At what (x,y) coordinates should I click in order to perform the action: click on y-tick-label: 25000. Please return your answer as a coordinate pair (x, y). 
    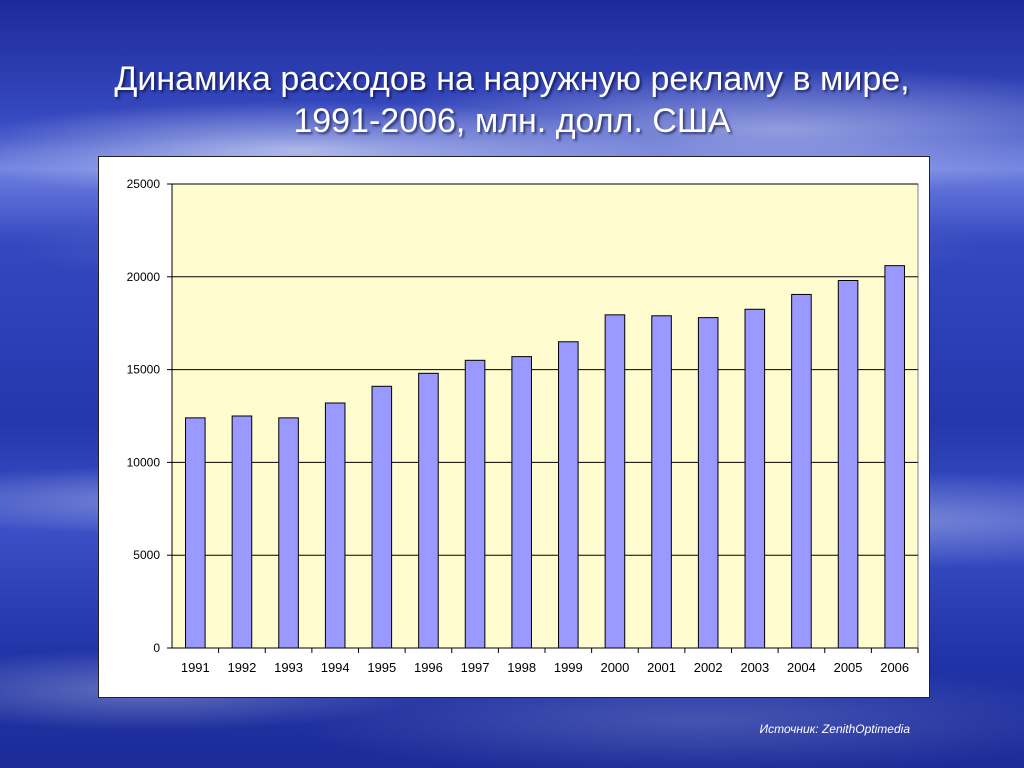
    Looking at the image, I should click on (144, 184).